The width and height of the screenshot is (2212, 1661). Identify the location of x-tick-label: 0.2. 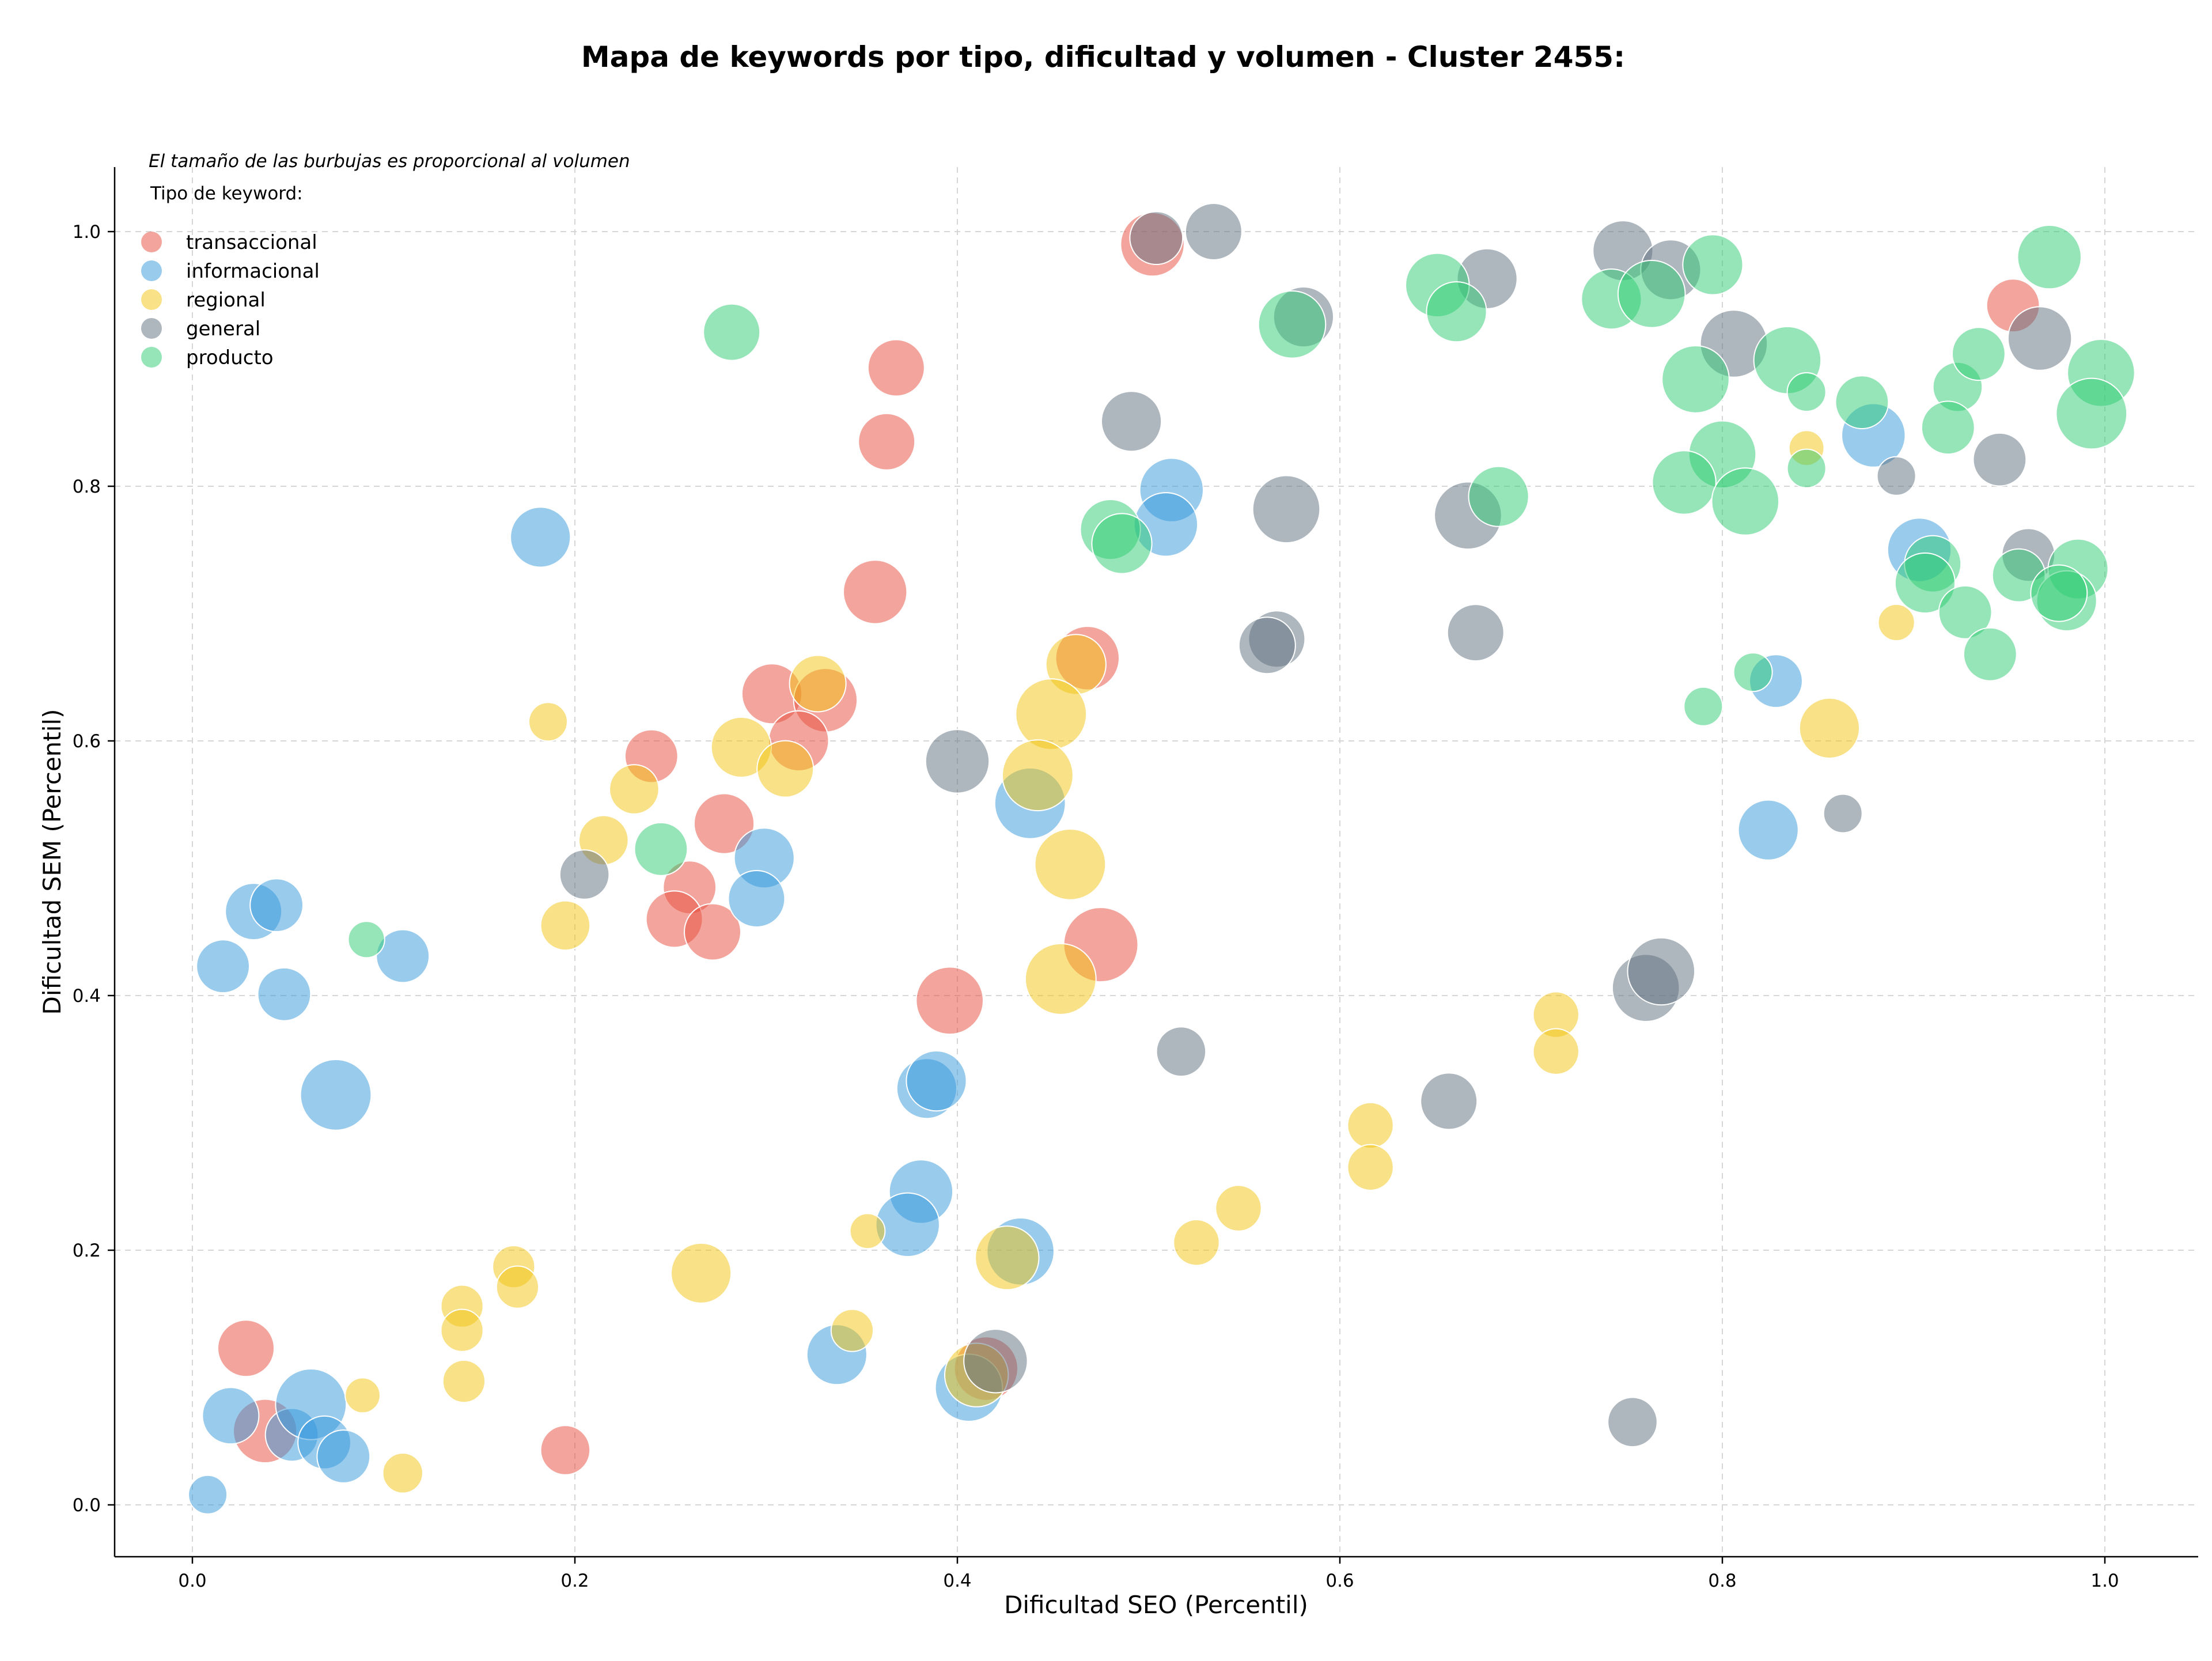
(574, 1581).